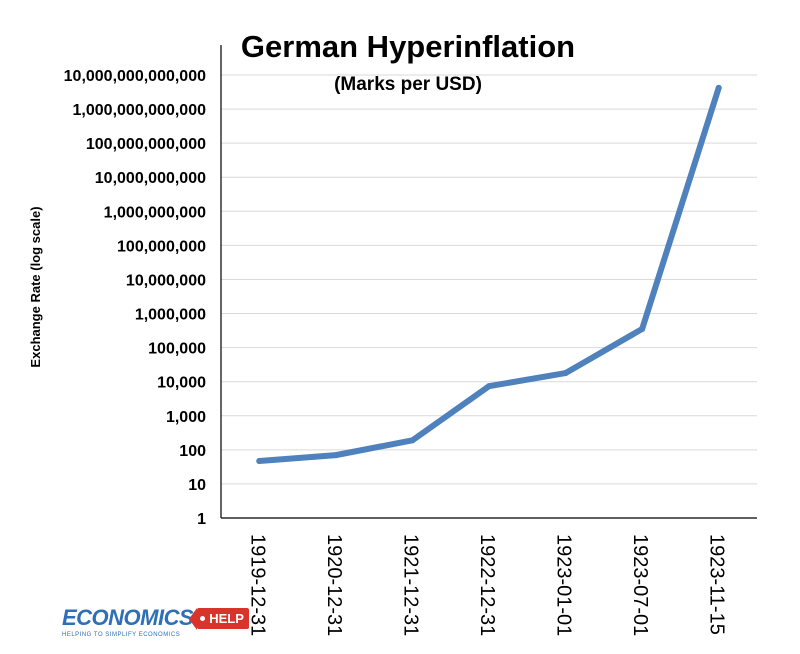 The image size is (800, 654). I want to click on y-tick-label: 100,000,000,000, so click(146, 144).